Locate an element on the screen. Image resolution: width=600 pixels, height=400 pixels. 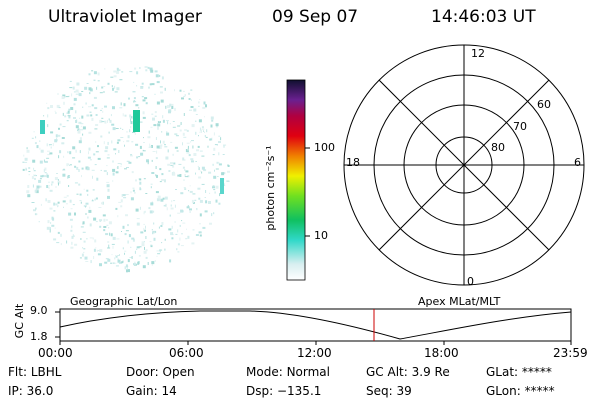
time-label-1200: 12:00 is located at coordinates (314, 353).